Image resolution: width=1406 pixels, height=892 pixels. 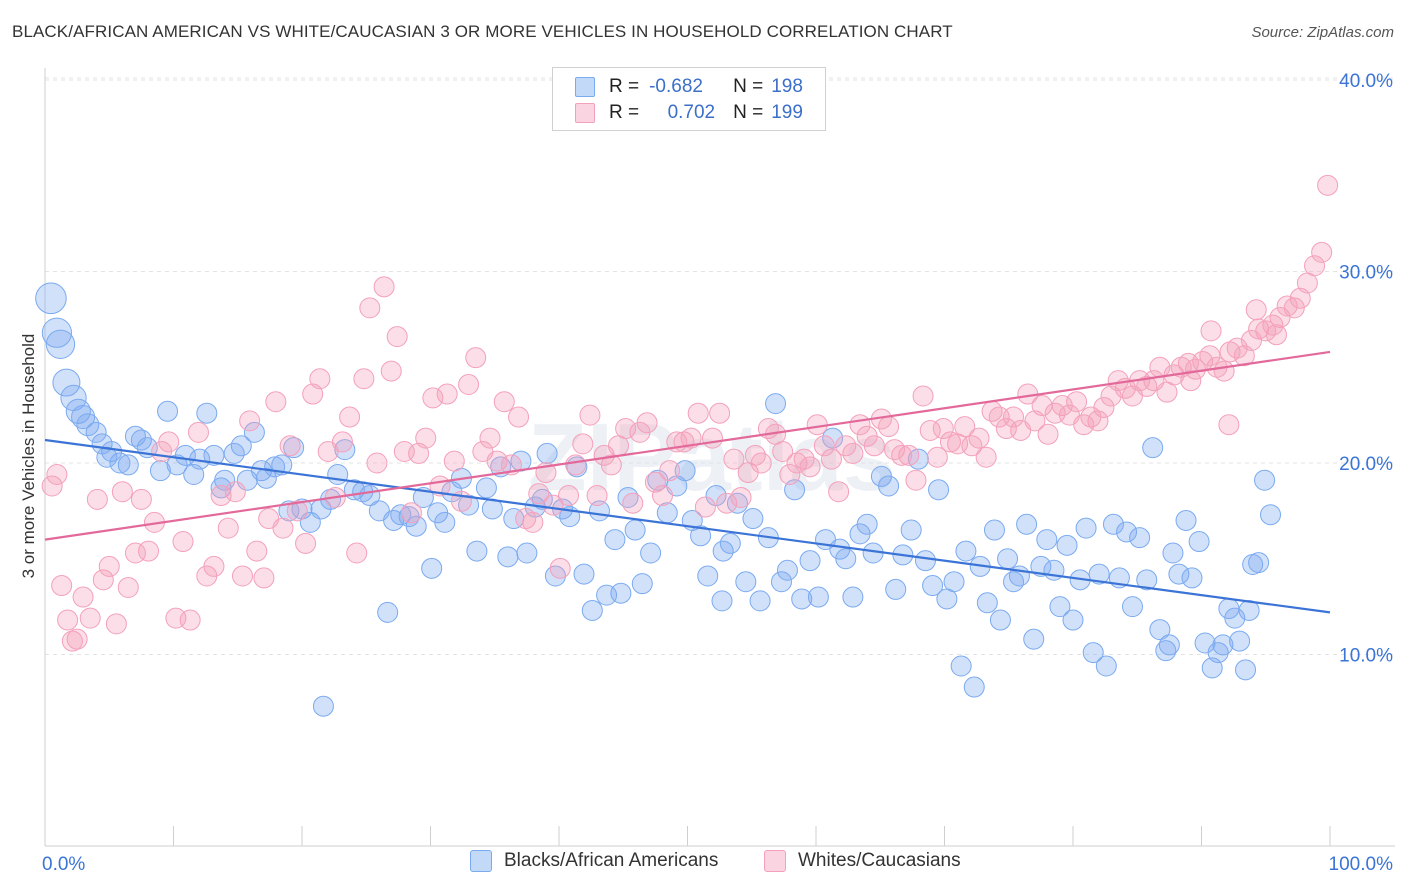 I want to click on correlation-legend: R = -0.682 N = 198 R = 0.702 N = 199, so click(x=689, y=99).